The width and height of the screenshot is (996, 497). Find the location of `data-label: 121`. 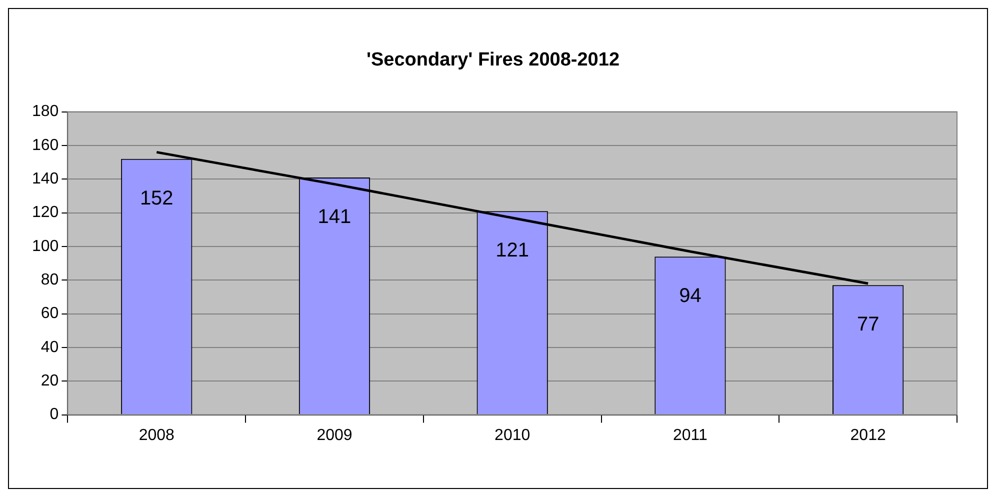

data-label: 121 is located at coordinates (513, 251).